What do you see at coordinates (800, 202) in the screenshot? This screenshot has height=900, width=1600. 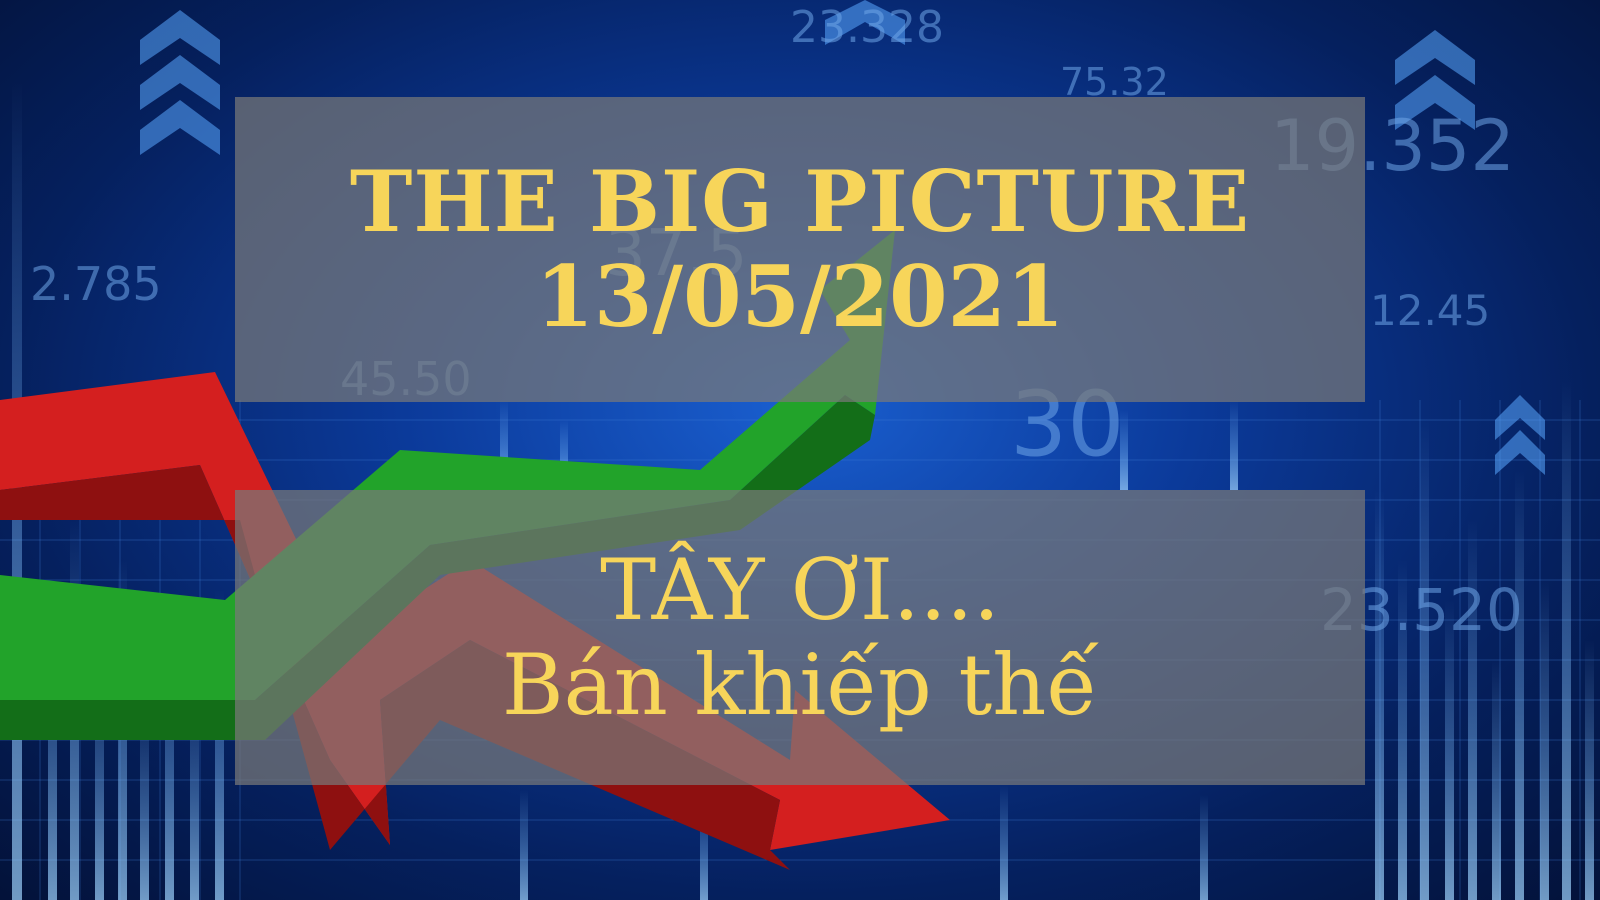 I see `title-text: THE BIG PICTURE` at bounding box center [800, 202].